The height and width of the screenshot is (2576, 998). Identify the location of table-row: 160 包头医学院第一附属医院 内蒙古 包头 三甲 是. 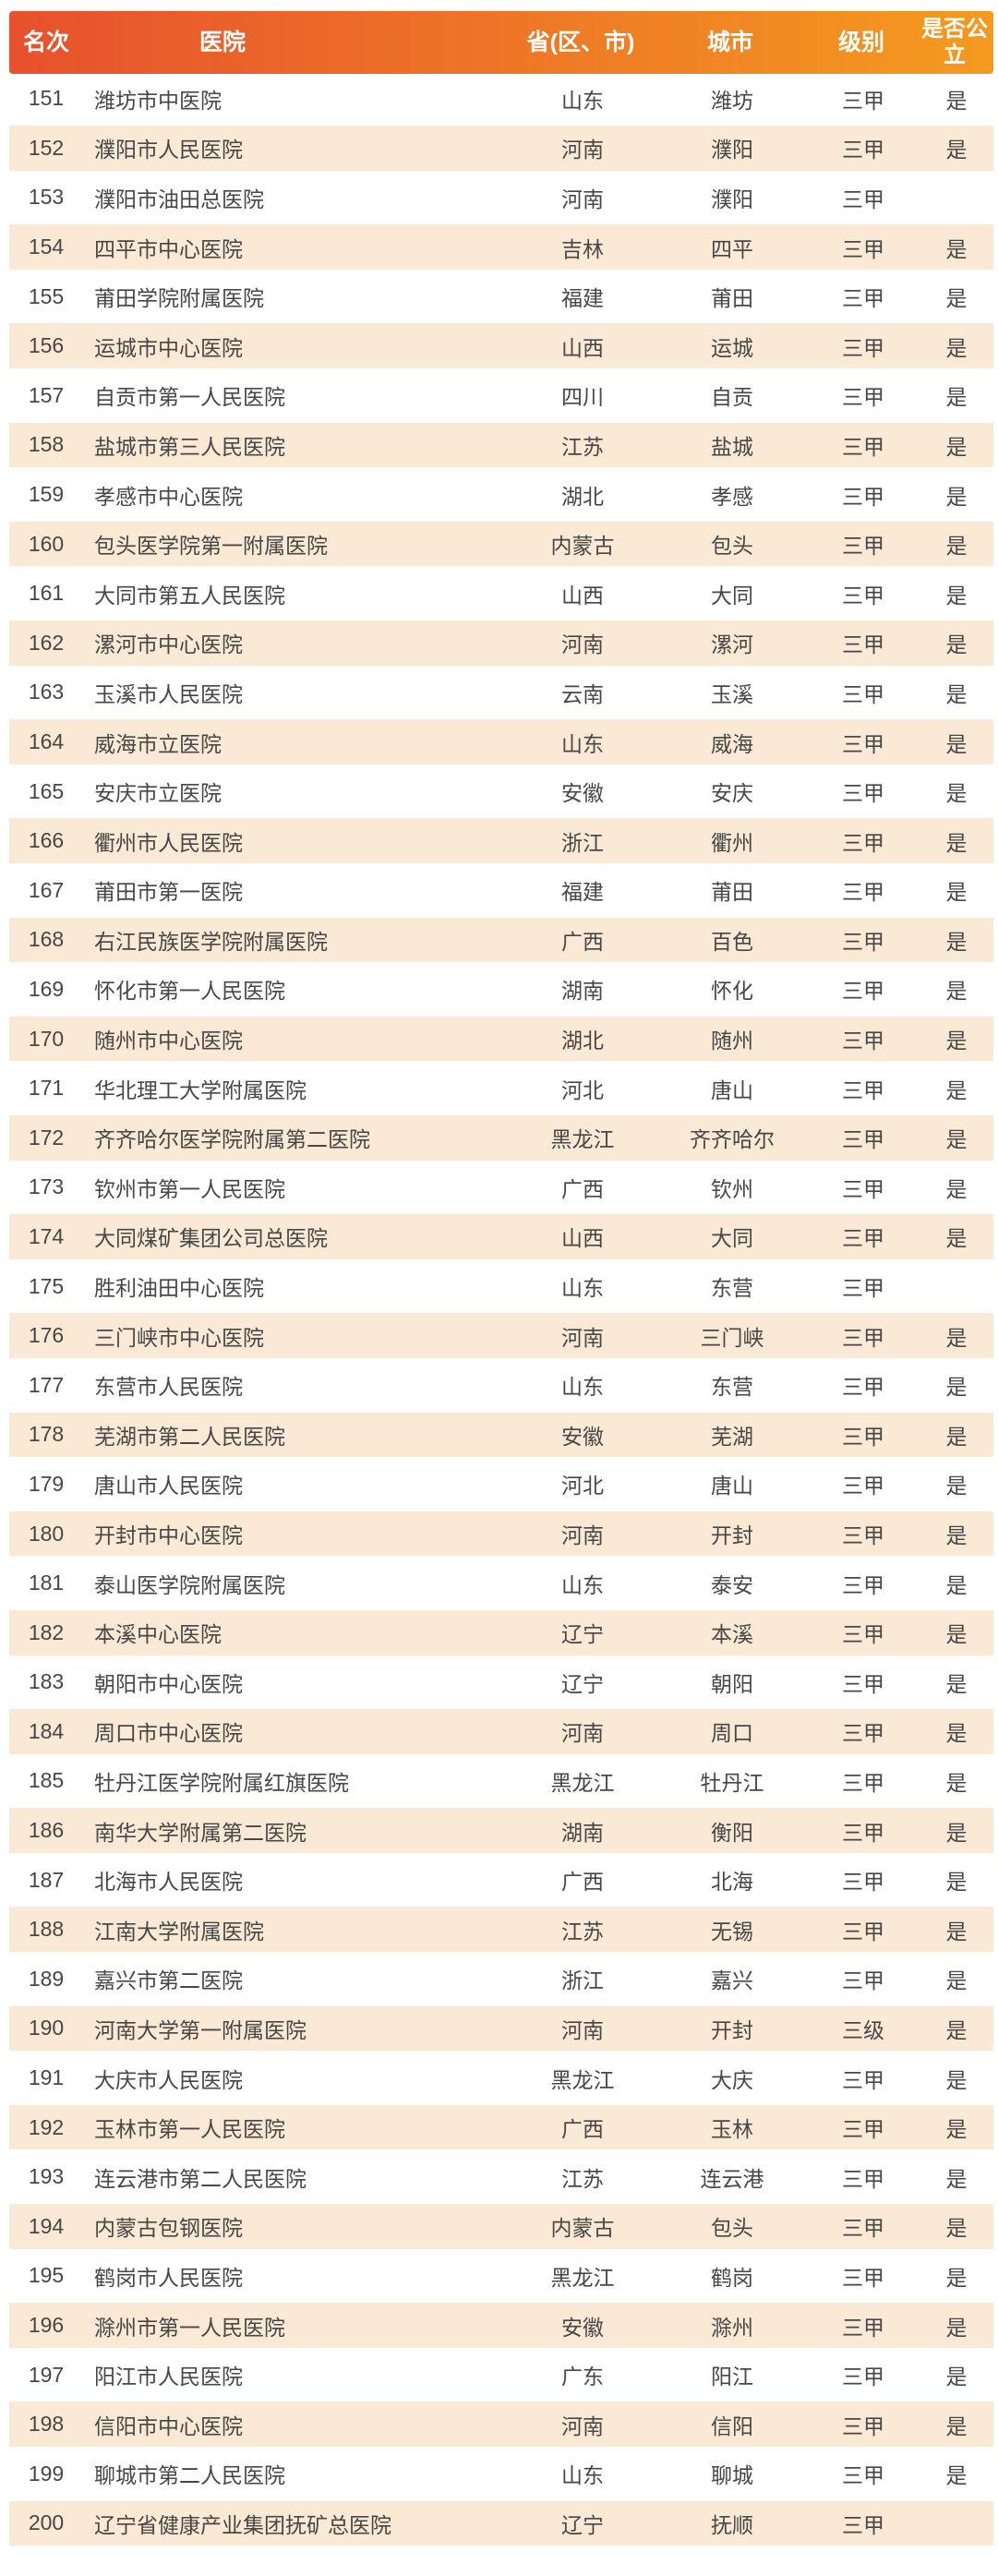
(501, 544).